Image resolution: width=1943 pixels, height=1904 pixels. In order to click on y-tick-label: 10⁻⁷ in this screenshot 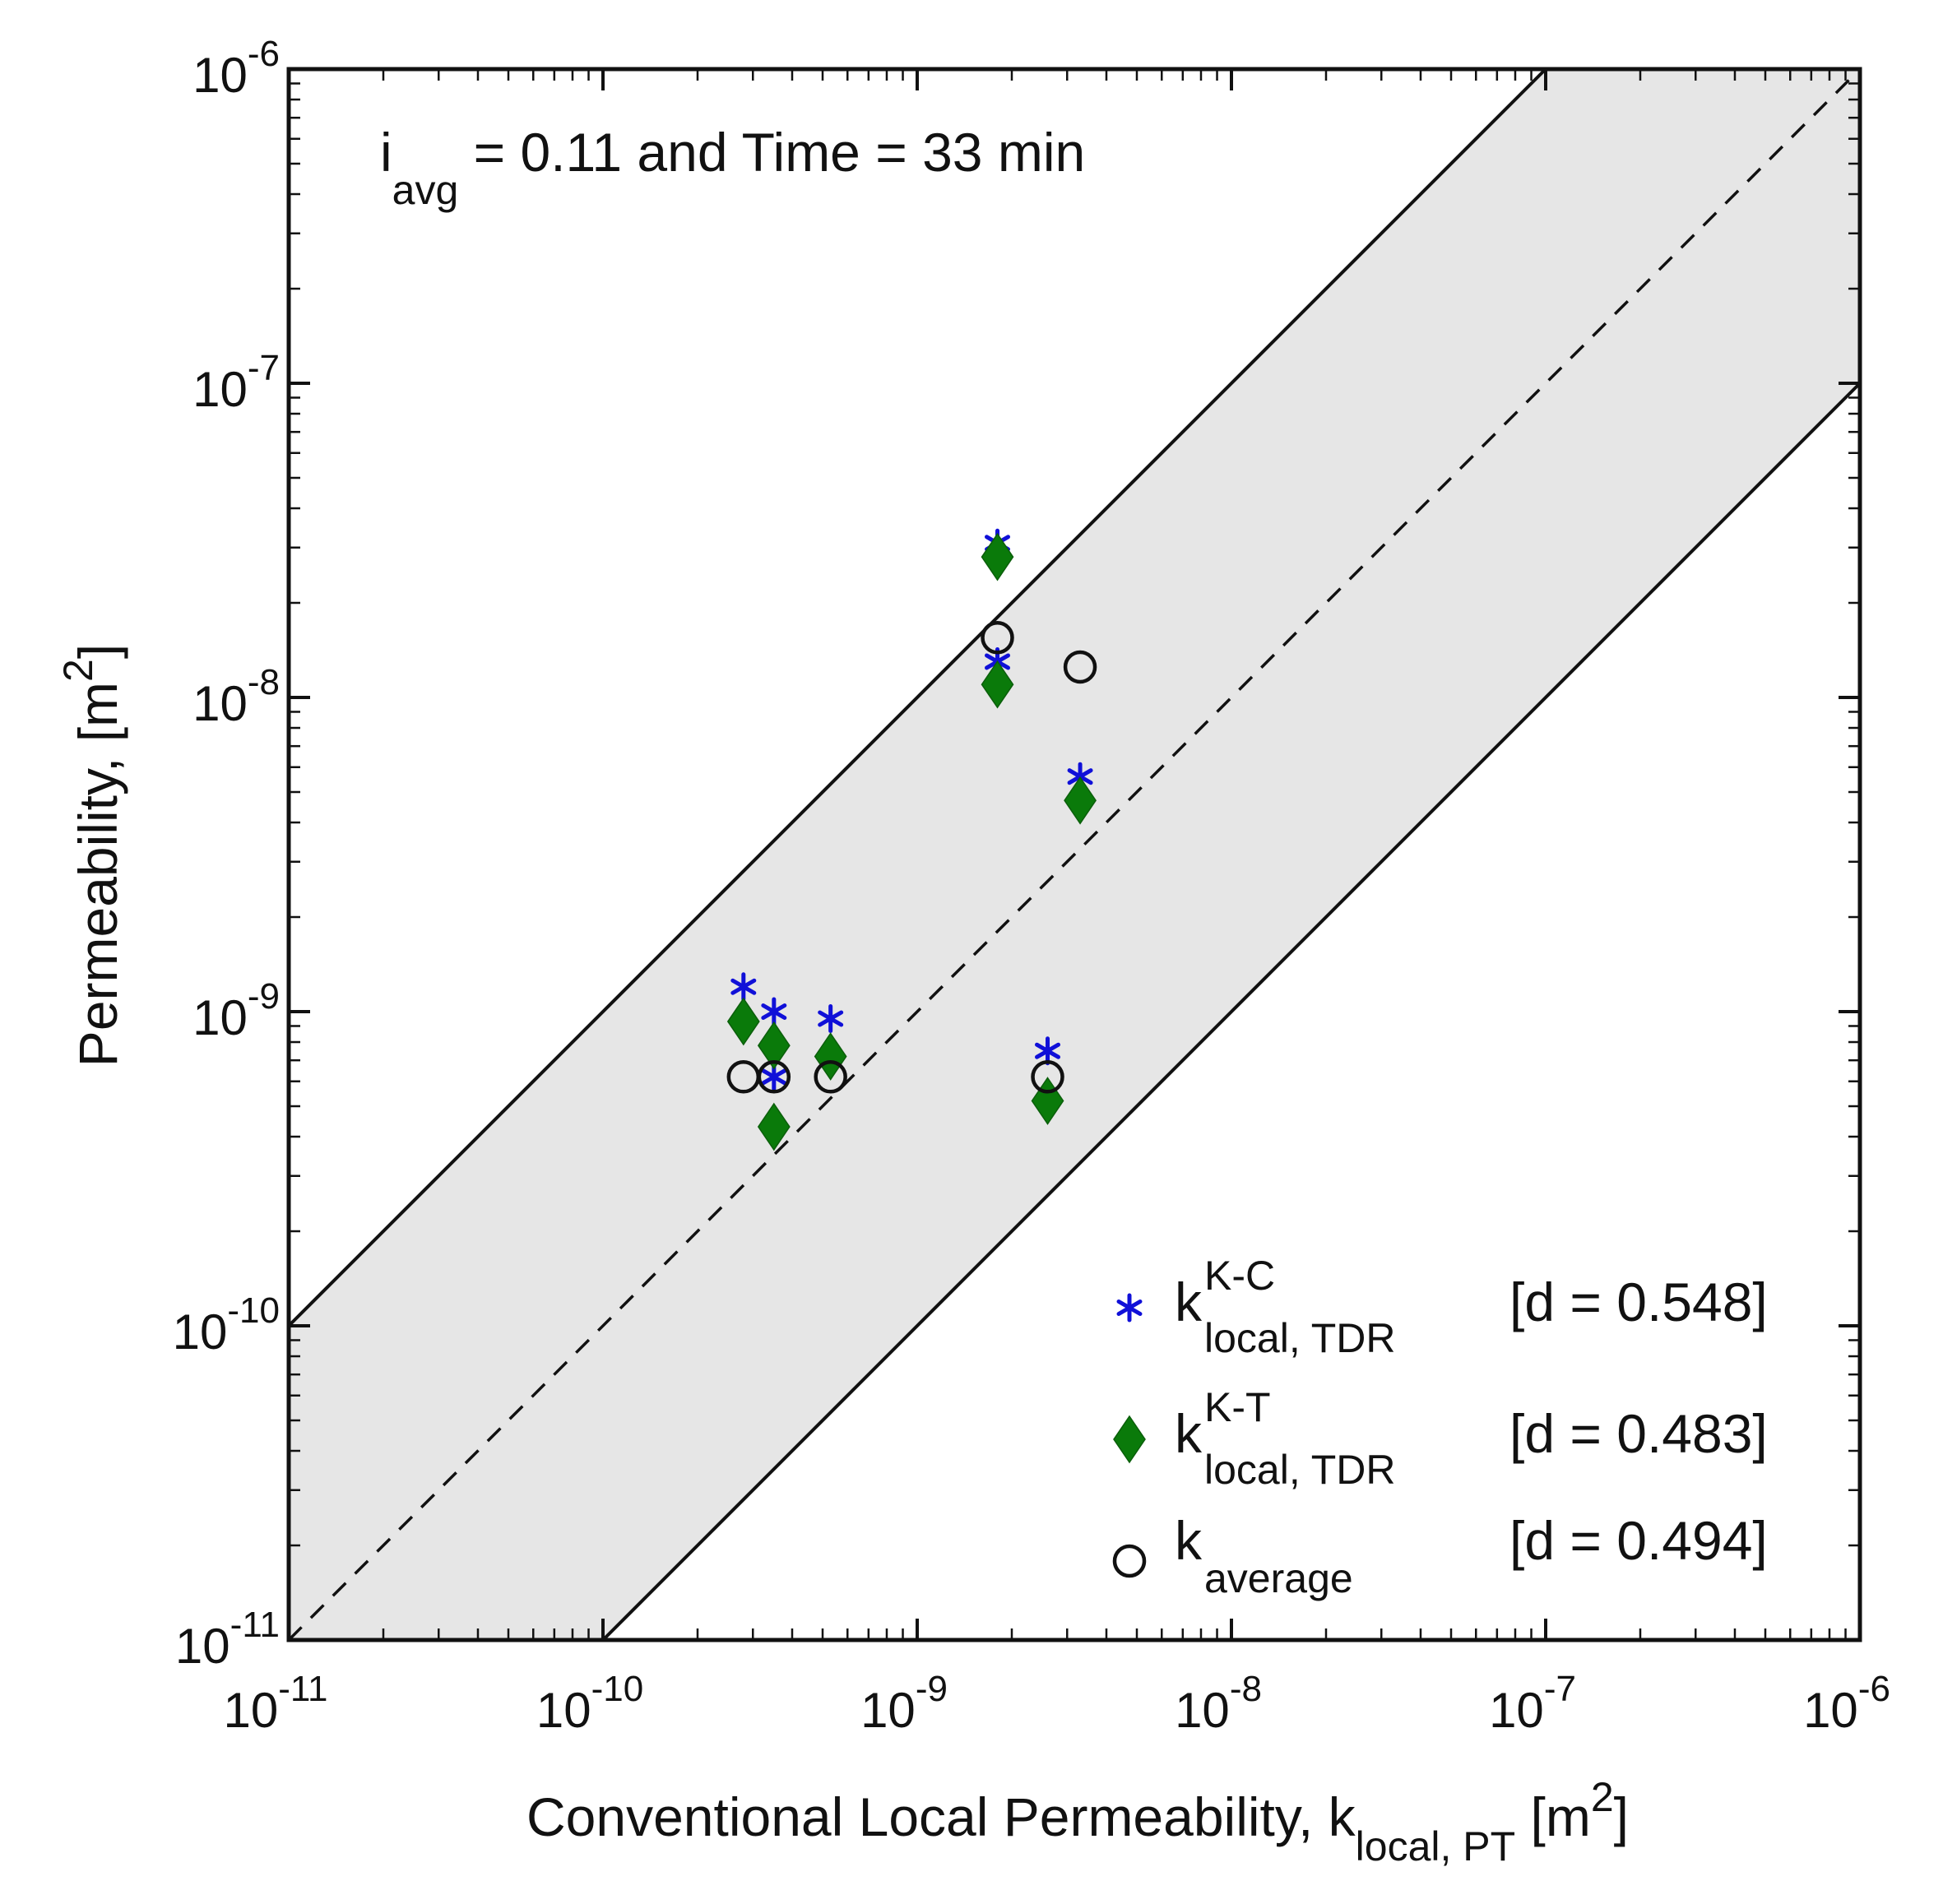, I will do `click(236, 382)`.